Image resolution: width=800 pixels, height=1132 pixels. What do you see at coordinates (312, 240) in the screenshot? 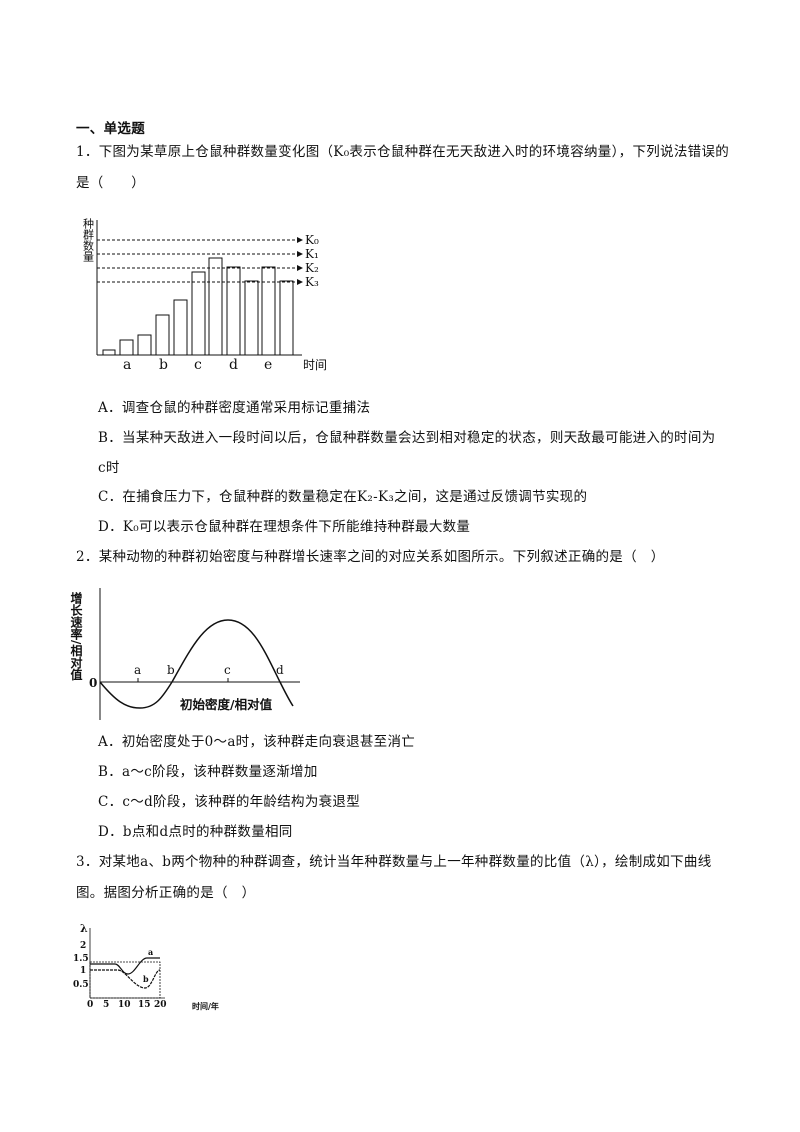
I see `level-label: K₀` at bounding box center [312, 240].